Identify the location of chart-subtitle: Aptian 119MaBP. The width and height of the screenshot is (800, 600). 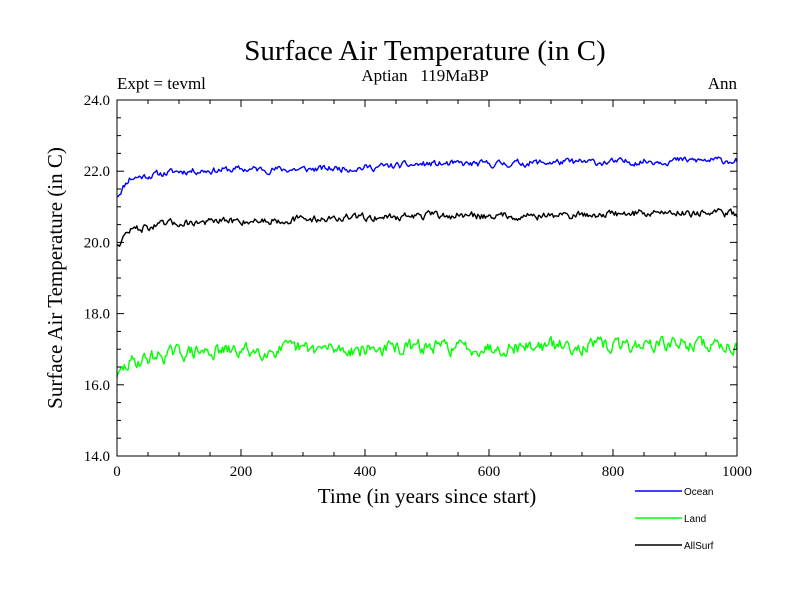
(424, 75).